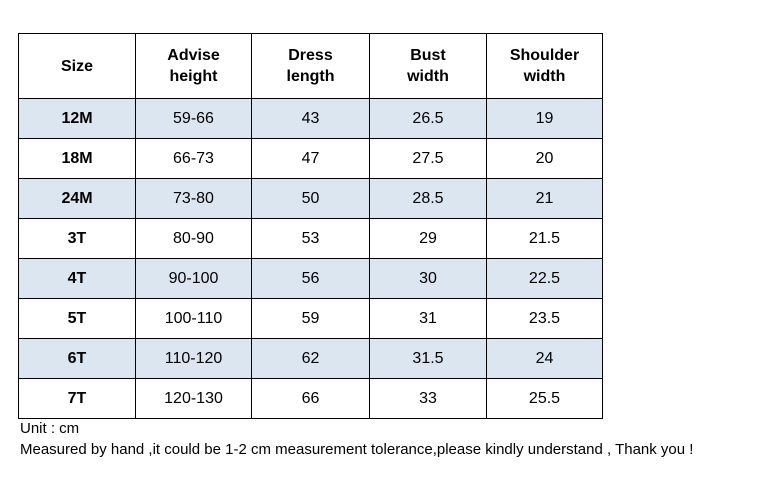  I want to click on size-cell: 5T, so click(77, 318).